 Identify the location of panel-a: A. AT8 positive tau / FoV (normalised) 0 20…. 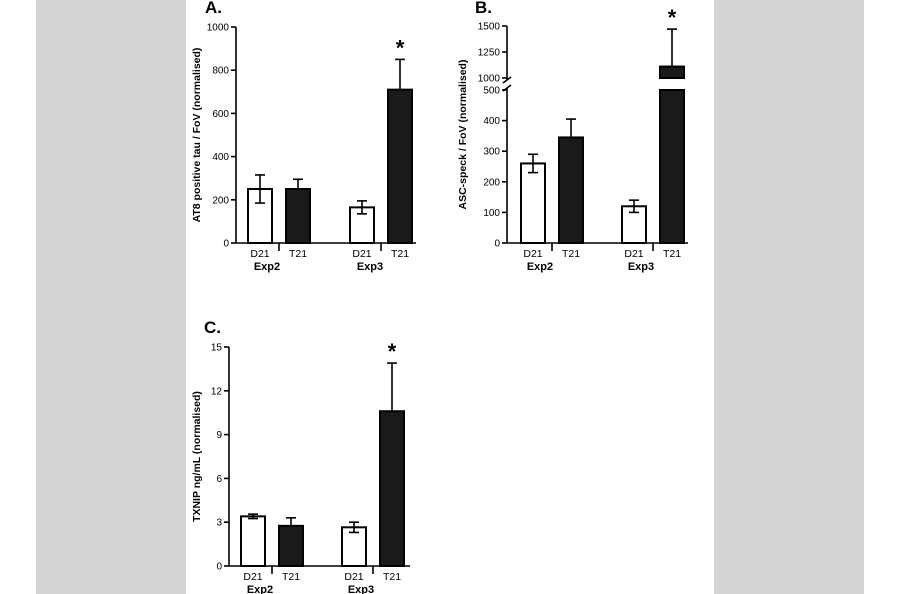
(303, 136).